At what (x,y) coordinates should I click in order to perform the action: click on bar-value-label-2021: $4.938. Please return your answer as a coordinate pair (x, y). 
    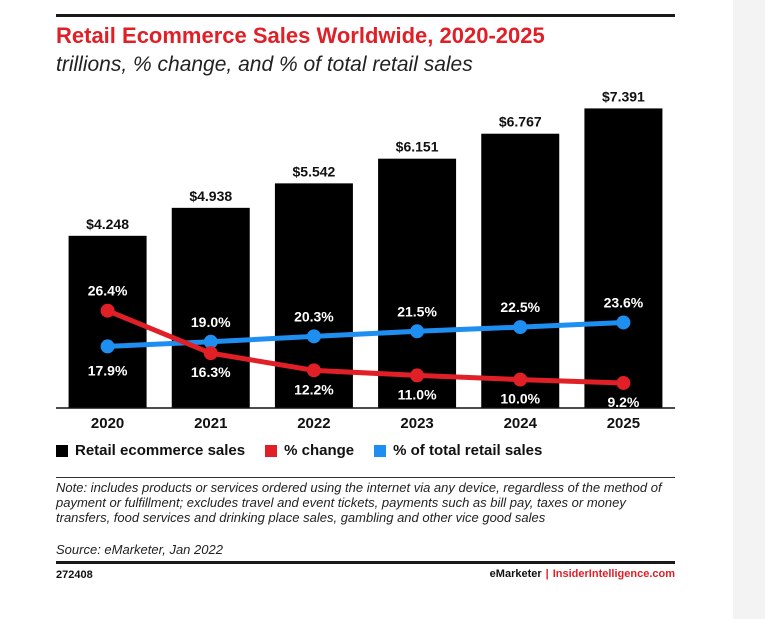
    Looking at the image, I should click on (210, 196).